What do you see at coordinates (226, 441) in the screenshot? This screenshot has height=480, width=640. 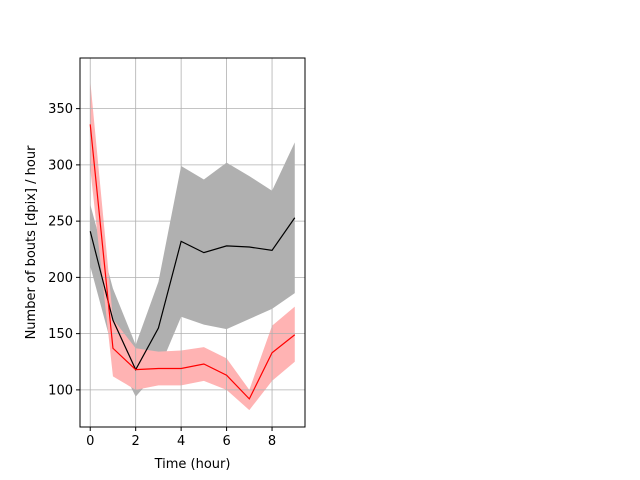 I see `x-tick-label: 6` at bounding box center [226, 441].